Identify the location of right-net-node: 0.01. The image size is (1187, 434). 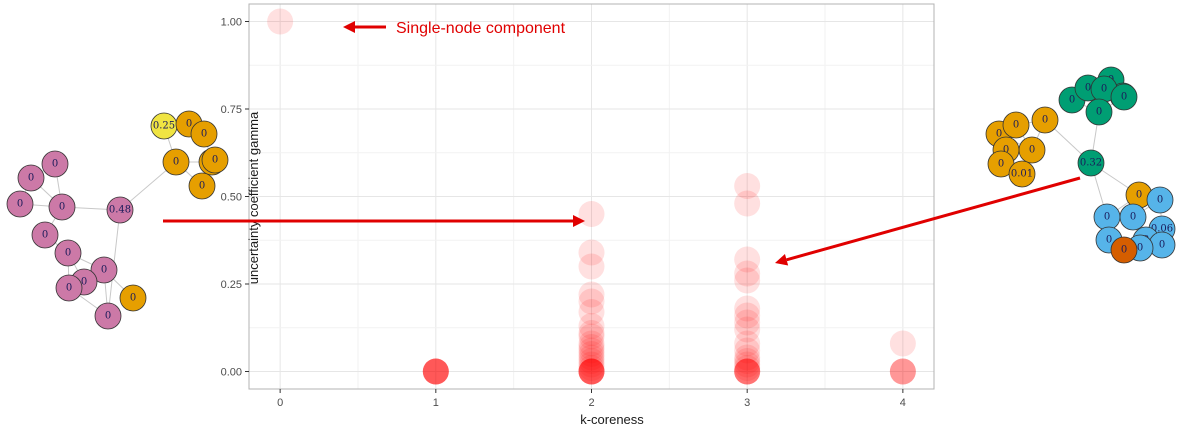
(1022, 174).